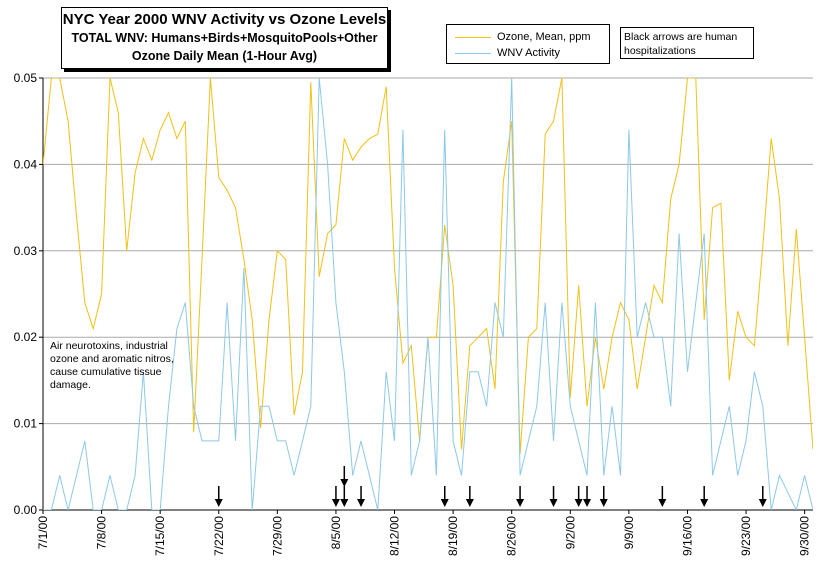 This screenshot has height=575, width=830. What do you see at coordinates (528, 53) in the screenshot?
I see `legend-label-wnv: WNV Activity` at bounding box center [528, 53].